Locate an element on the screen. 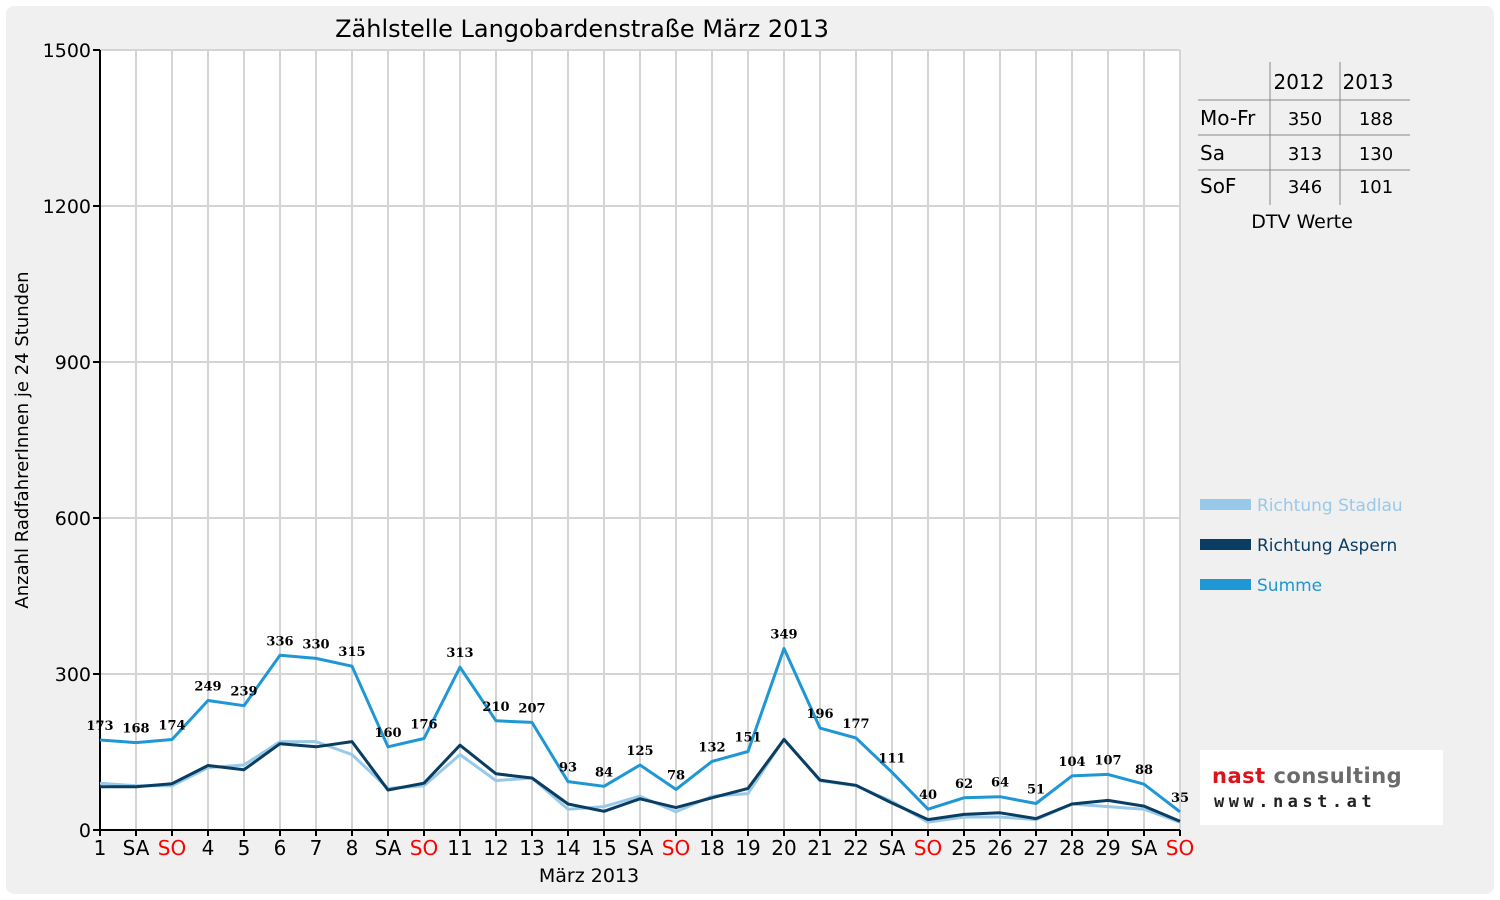 The image size is (1500, 900). logo: nast consulting www.nast.at is located at coordinates (1321, 787).